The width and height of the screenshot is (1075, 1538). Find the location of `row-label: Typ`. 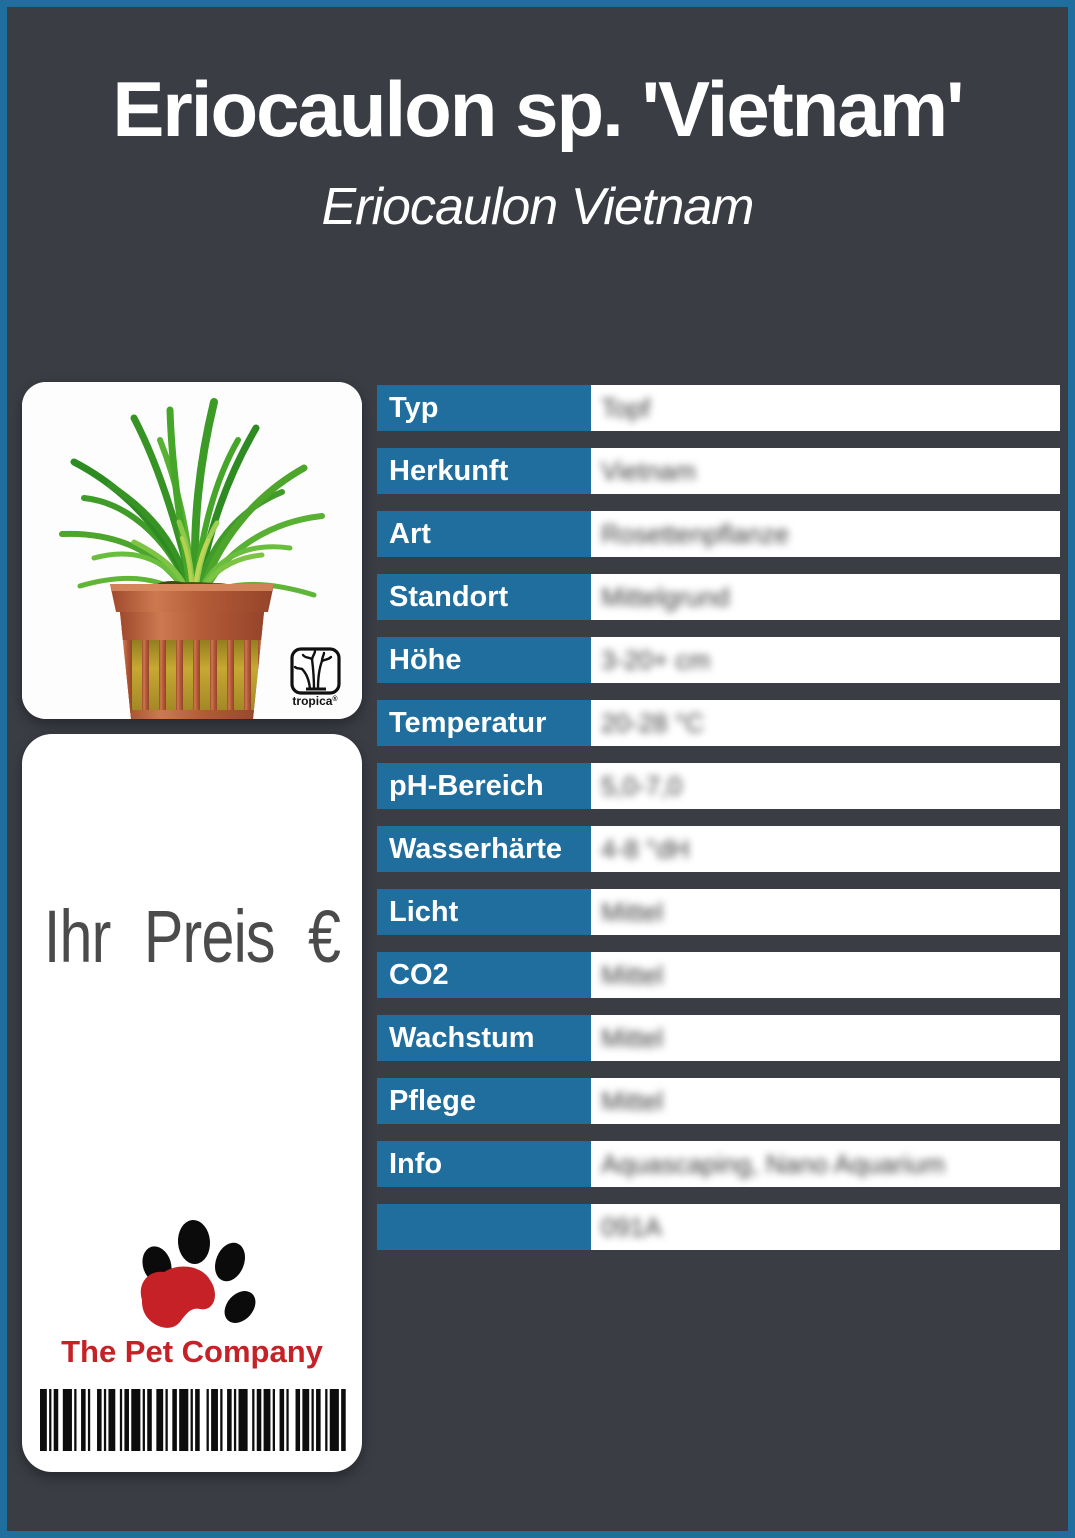

row-label: Typ is located at coordinates (484, 408).